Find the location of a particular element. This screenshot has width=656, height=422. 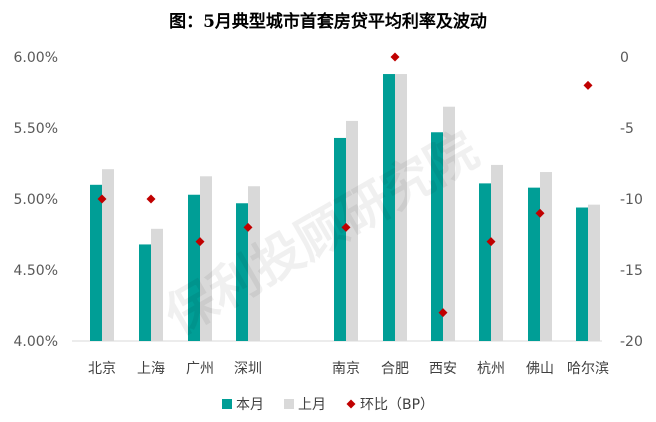

left-axis-ticks: 4.00% 4.50% 5.00% 5.50% 6.00% is located at coordinates (36, 200).